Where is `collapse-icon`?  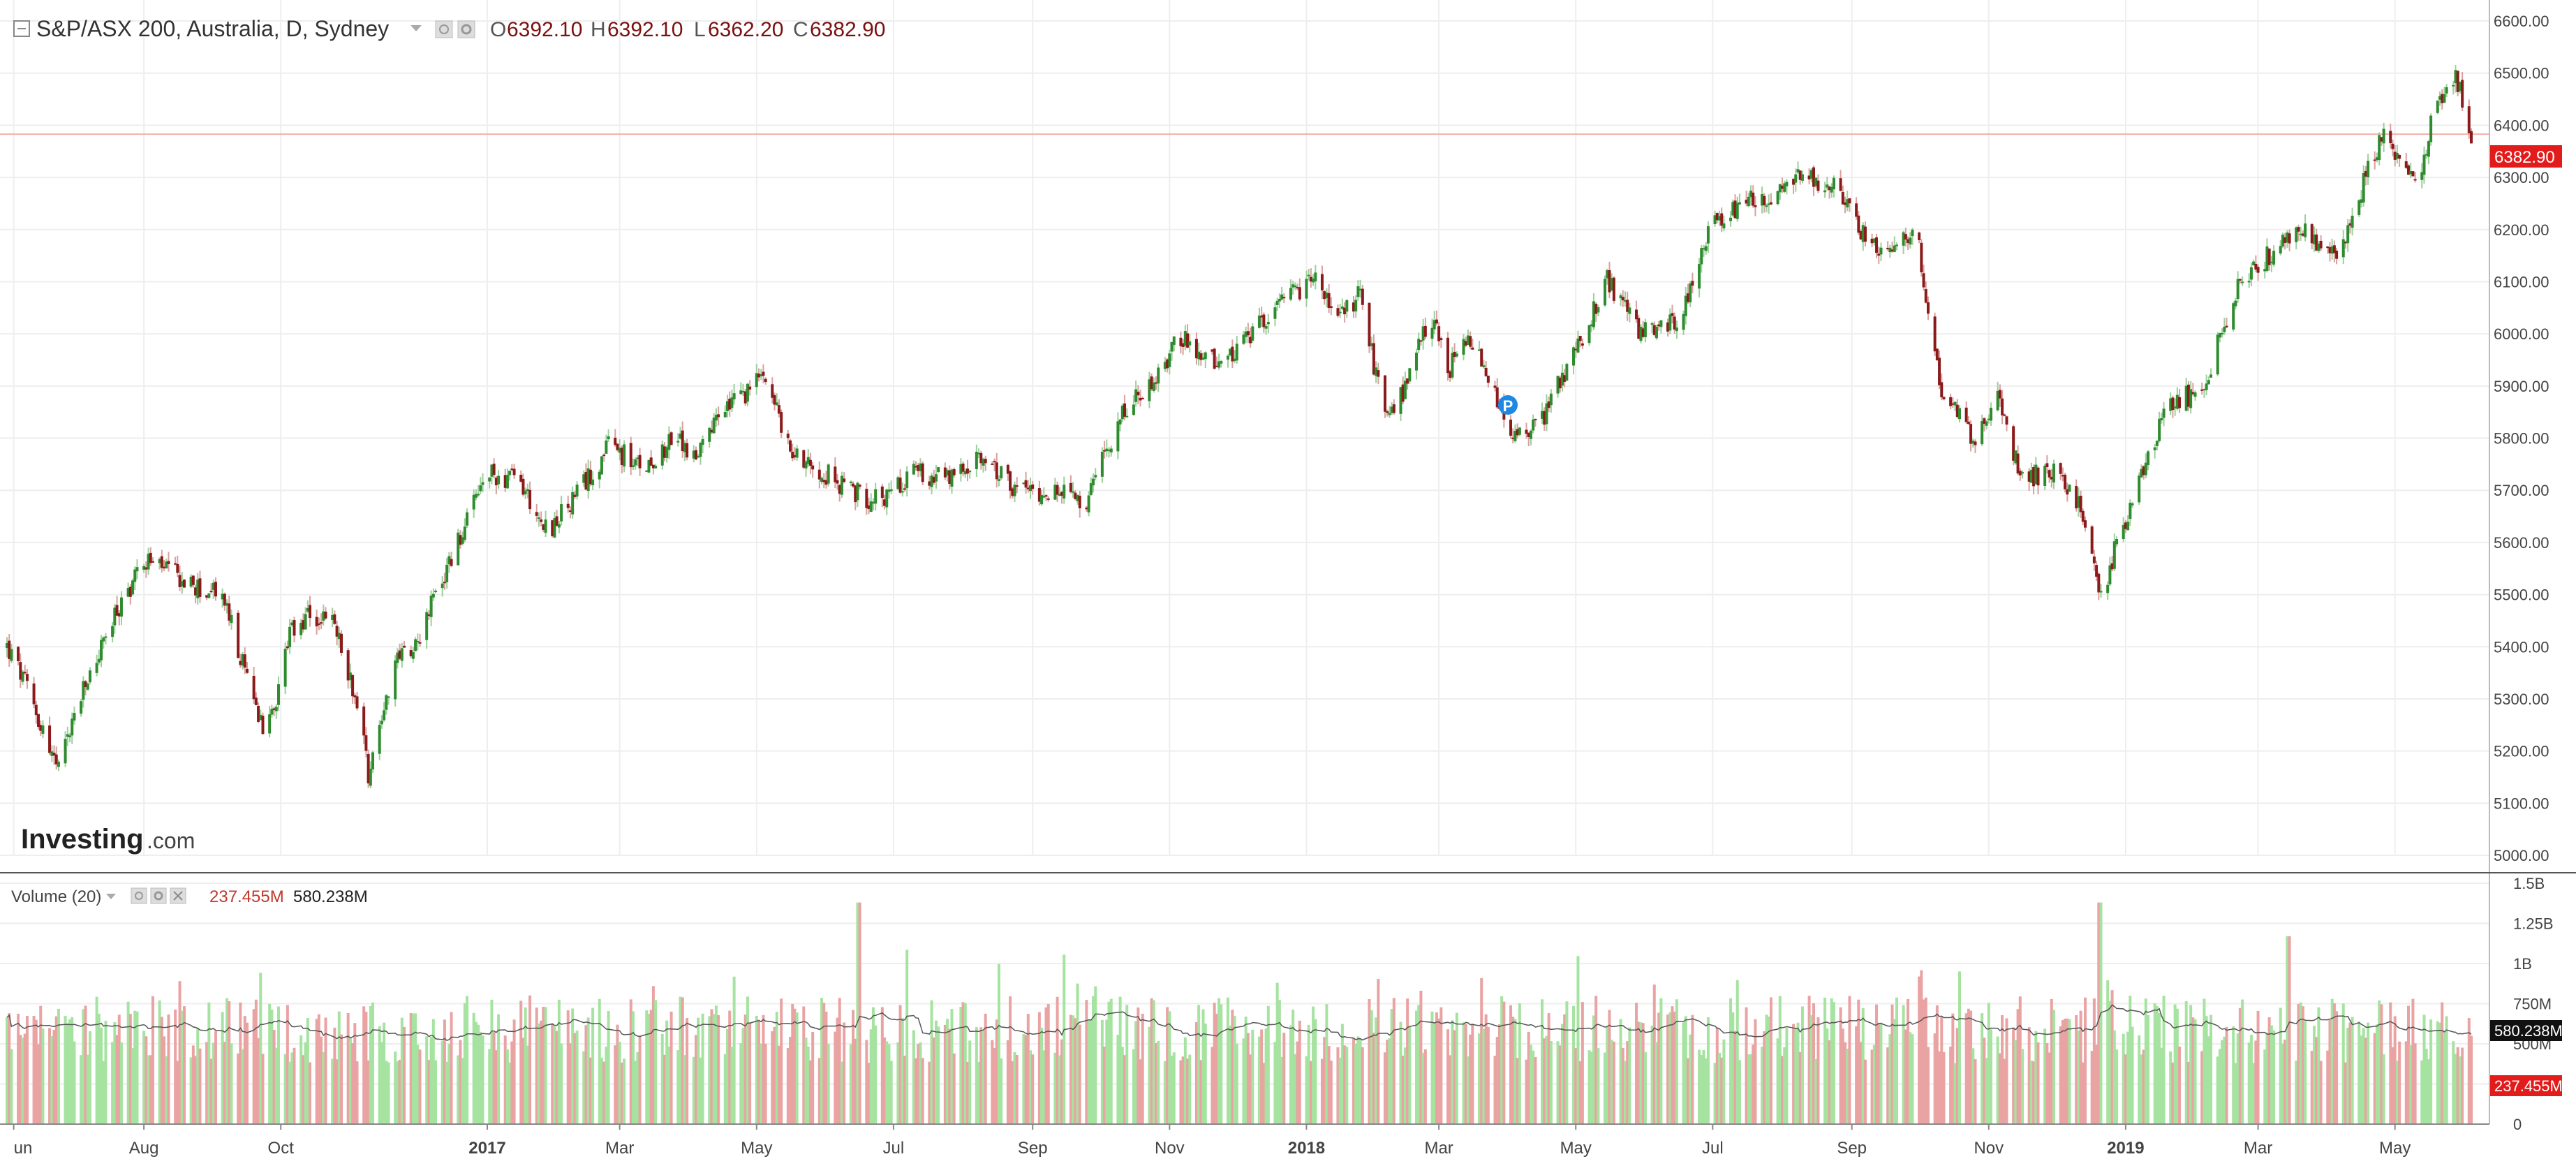
collapse-icon is located at coordinates (21, 29).